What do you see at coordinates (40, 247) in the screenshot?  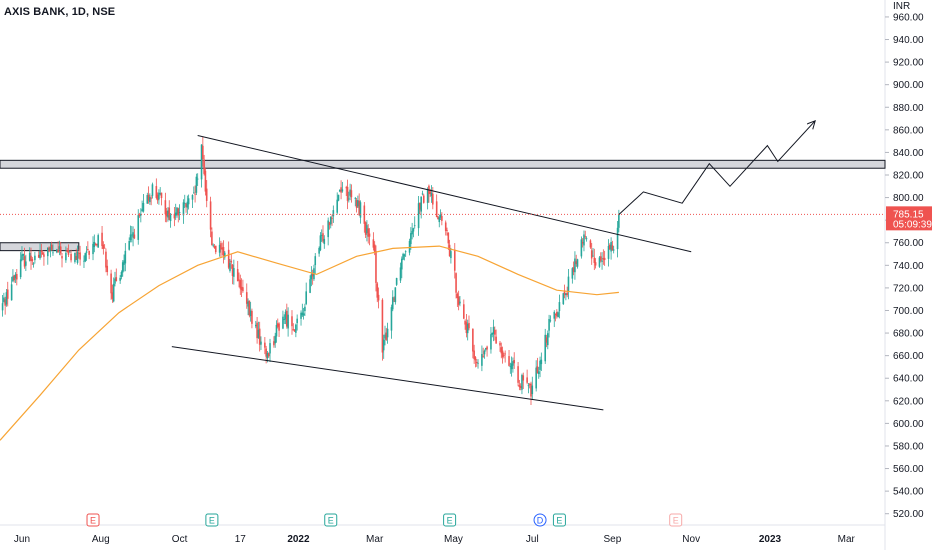 I see `support-box-left` at bounding box center [40, 247].